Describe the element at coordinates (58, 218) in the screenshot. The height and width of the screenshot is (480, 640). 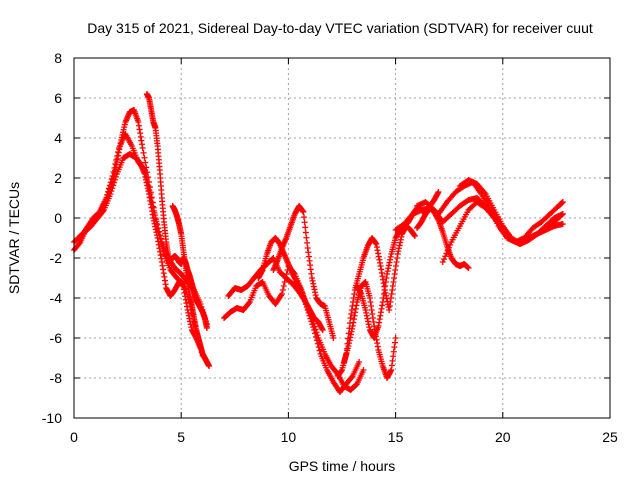
I see `y-tick-label: 0` at that location.